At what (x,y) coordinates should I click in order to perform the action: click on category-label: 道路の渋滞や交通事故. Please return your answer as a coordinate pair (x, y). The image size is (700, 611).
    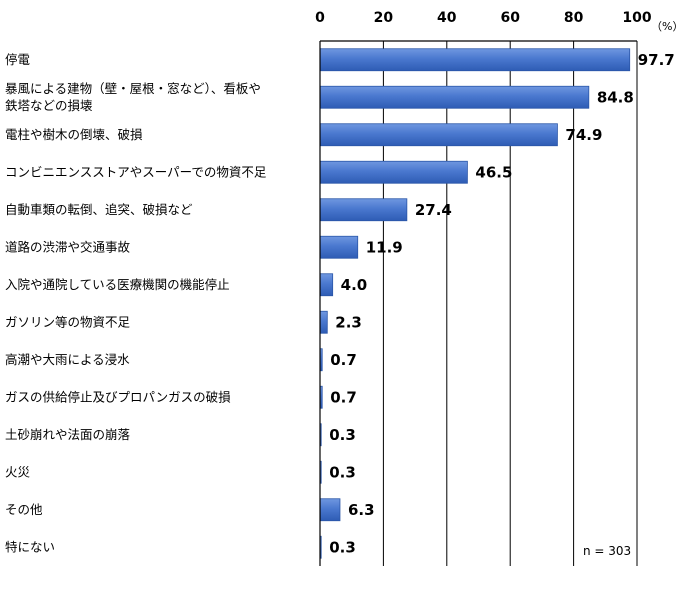
    Looking at the image, I should click on (68, 246).